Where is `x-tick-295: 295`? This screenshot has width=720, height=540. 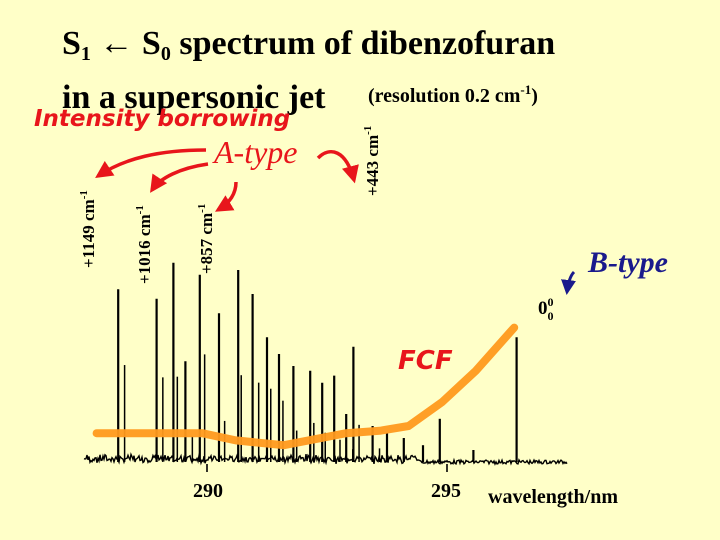 x-tick-295: 295 is located at coordinates (446, 491).